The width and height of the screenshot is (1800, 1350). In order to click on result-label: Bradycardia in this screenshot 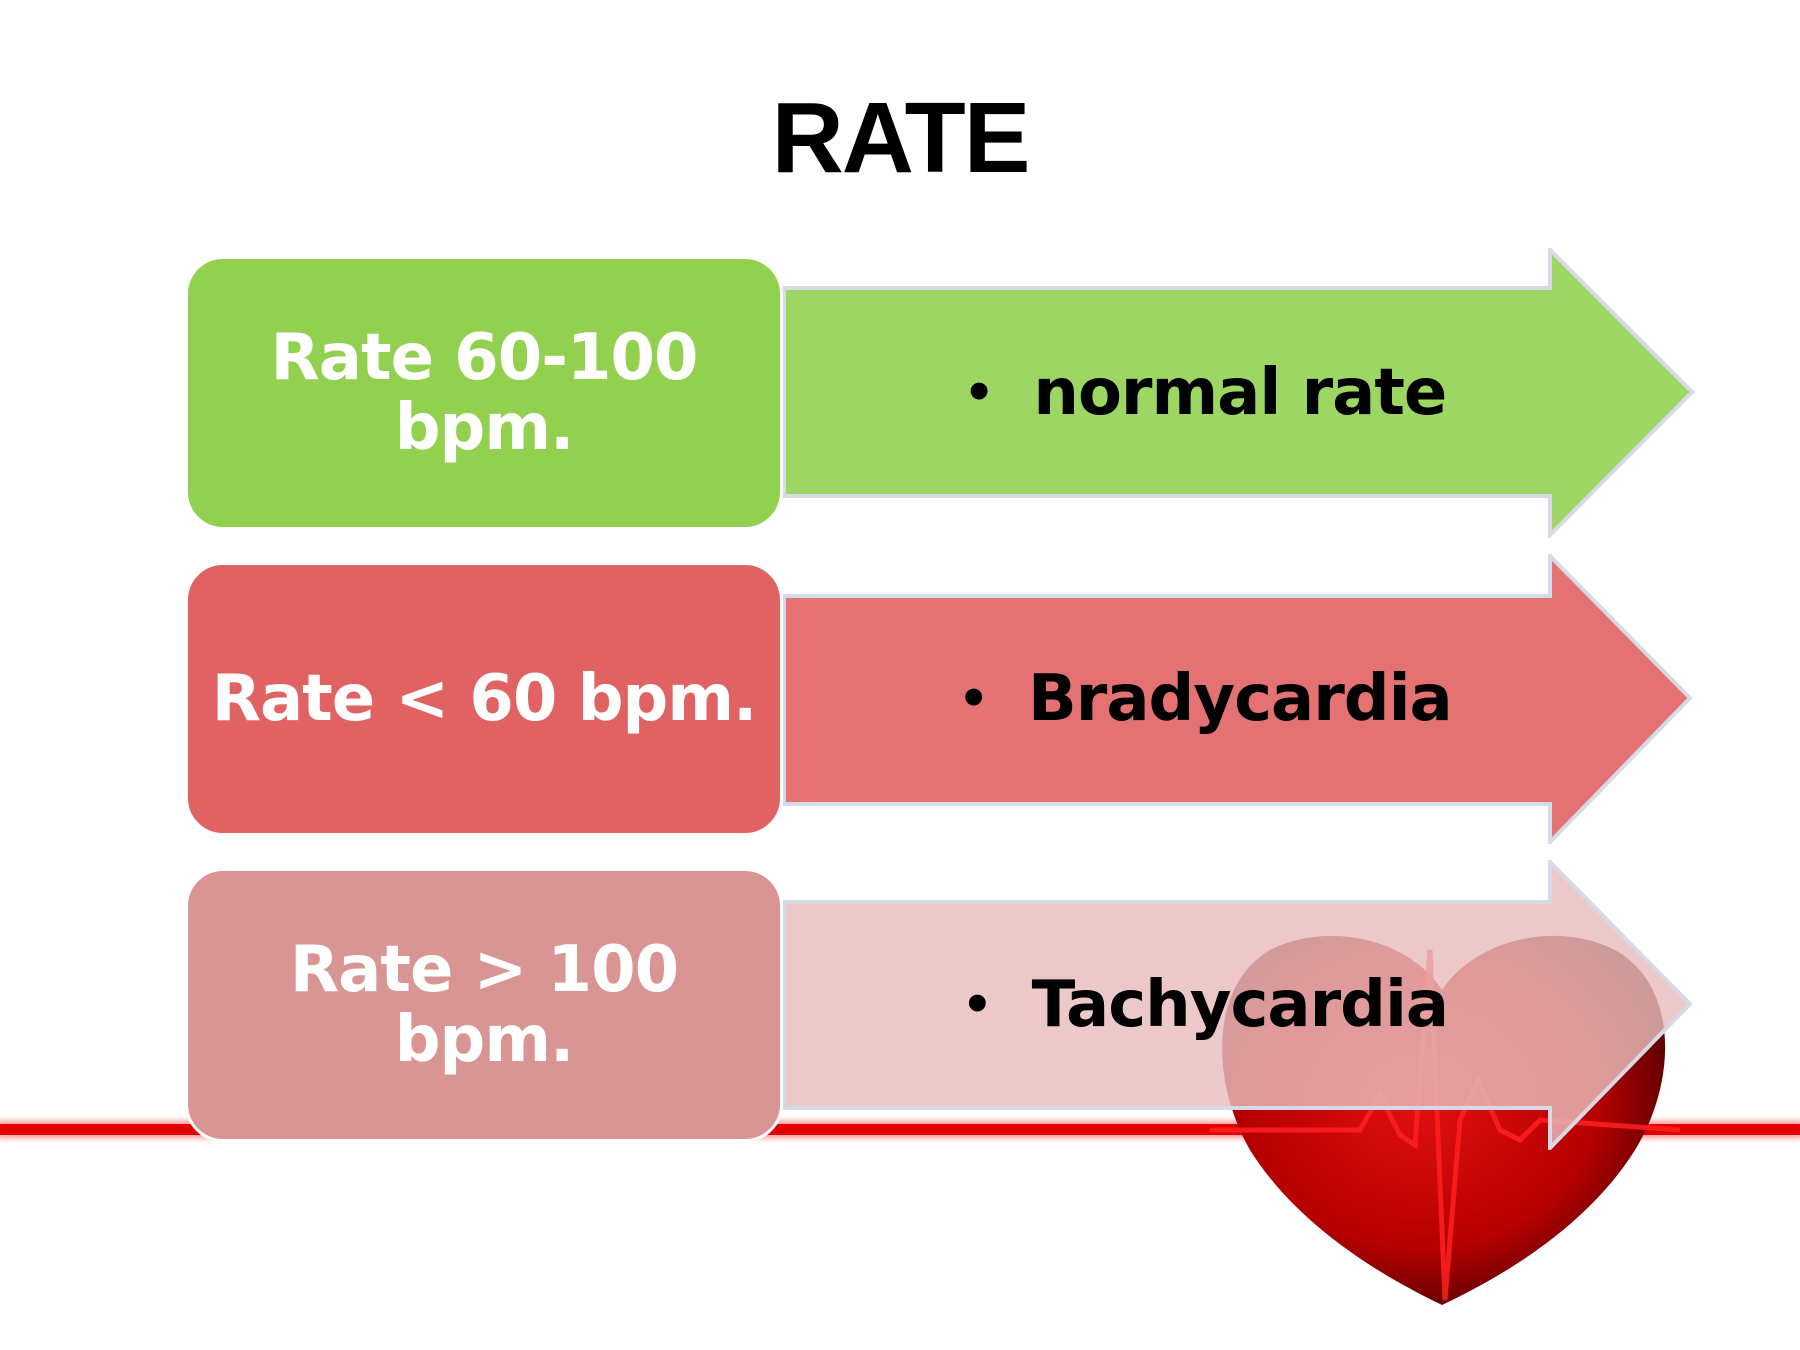, I will do `click(1240, 699)`.